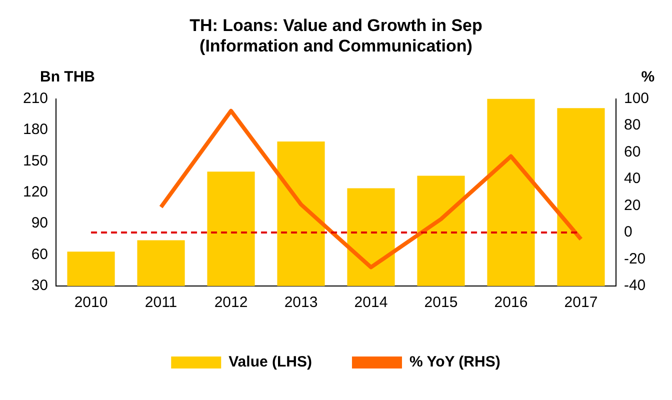 The height and width of the screenshot is (400, 672). What do you see at coordinates (231, 303) in the screenshot?
I see `x-tick-label: 2012` at bounding box center [231, 303].